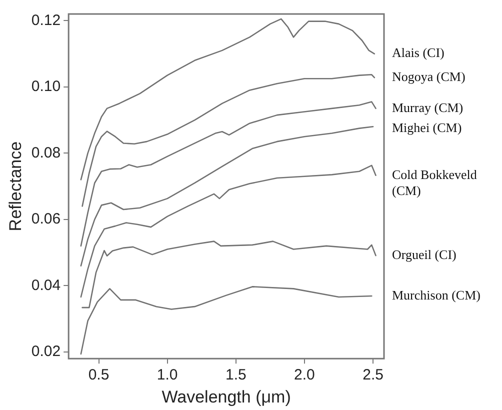  What do you see at coordinates (424, 254) in the screenshot?
I see `series-label: Orgueil (CI)` at bounding box center [424, 254].